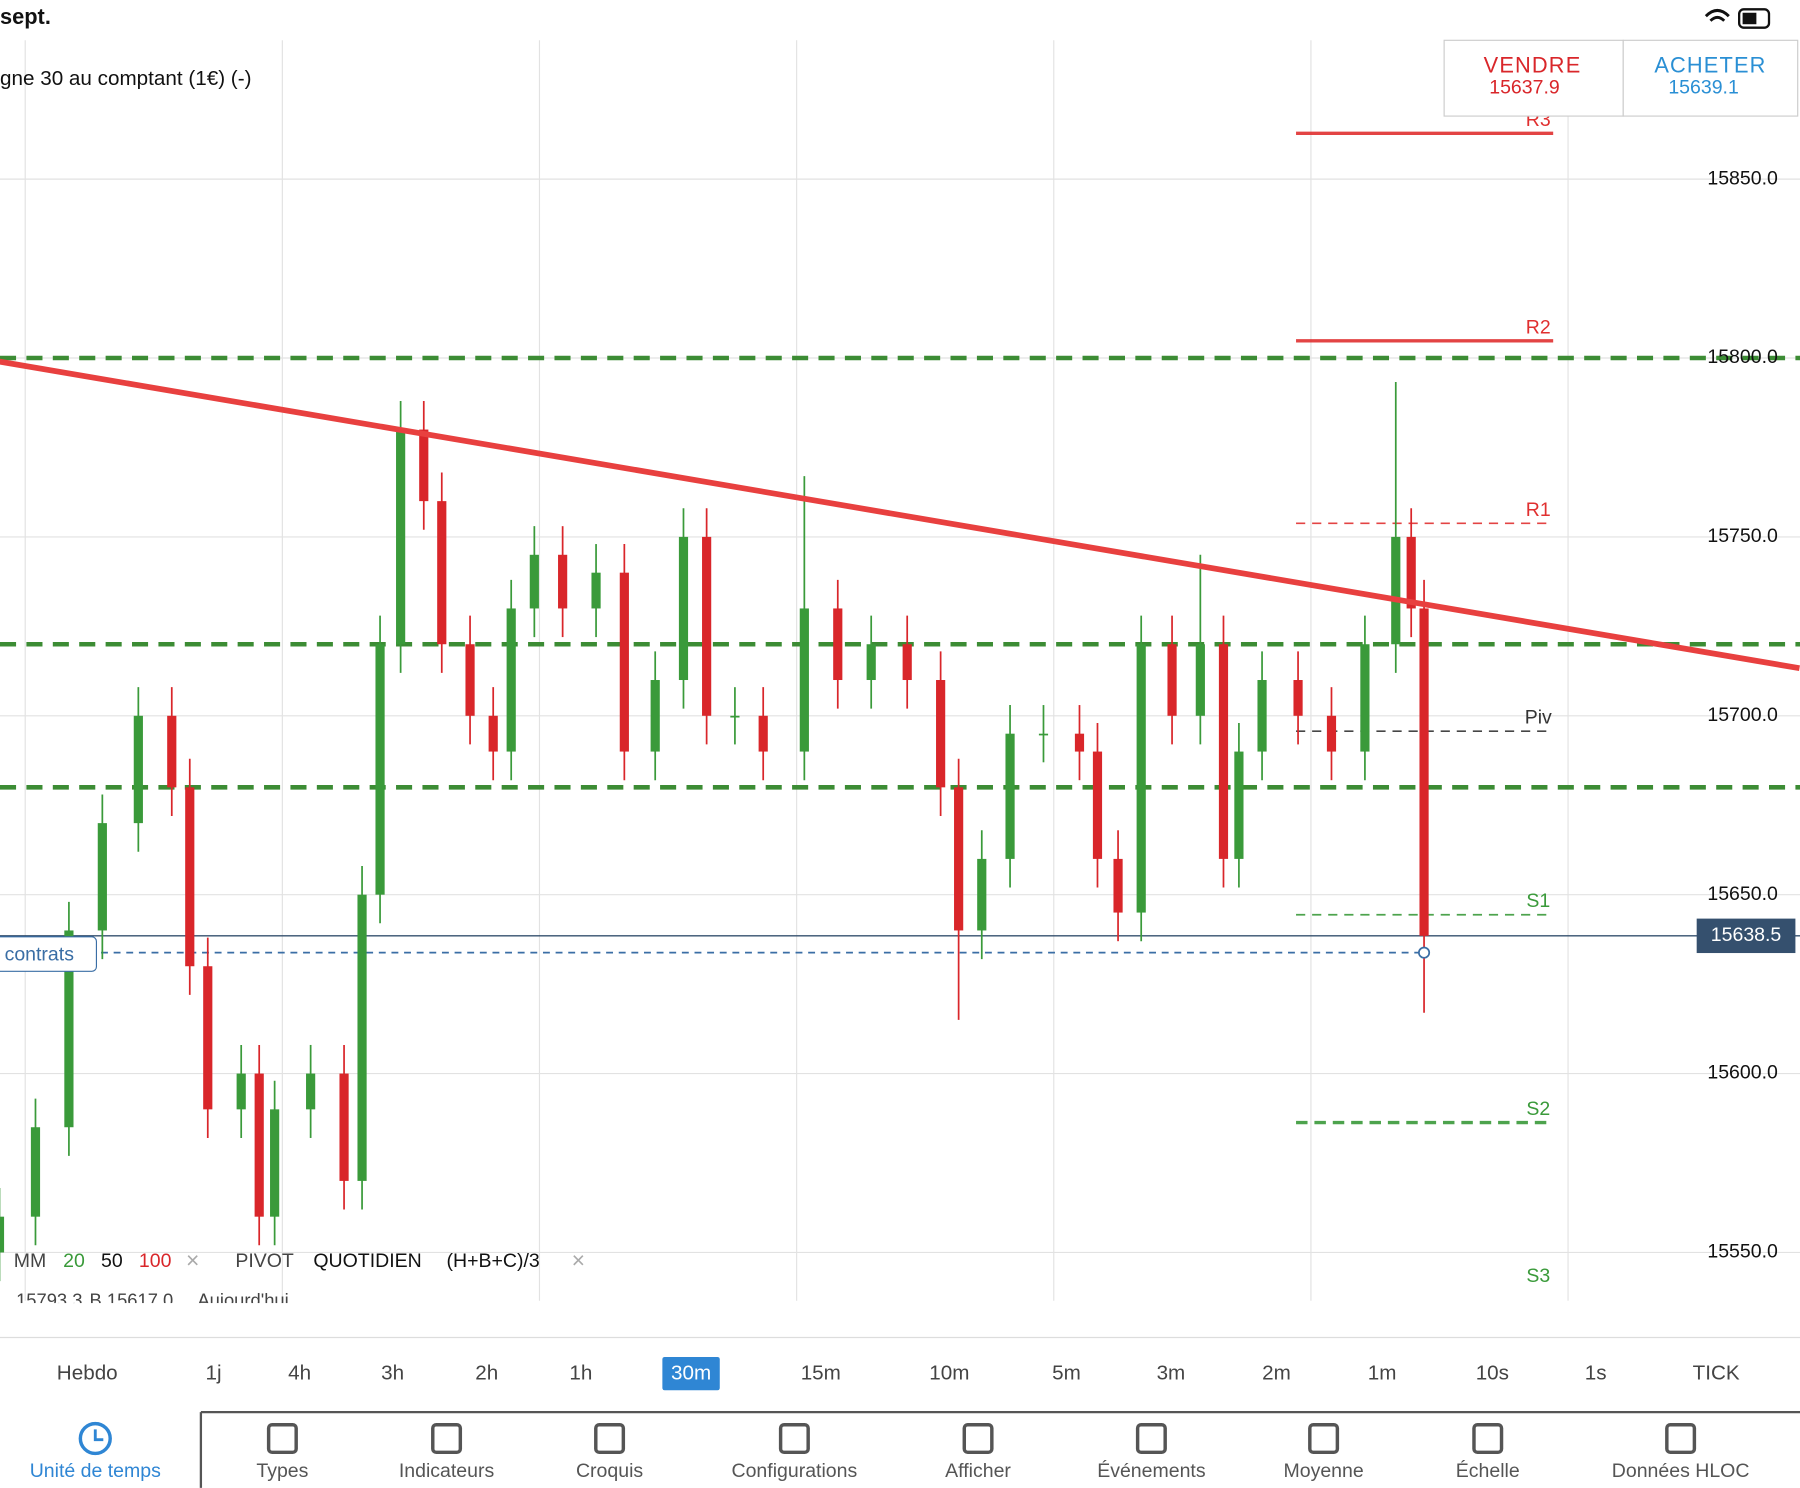 The width and height of the screenshot is (1800, 1488). I want to click on position-tag-label: contrats, so click(40, 954).